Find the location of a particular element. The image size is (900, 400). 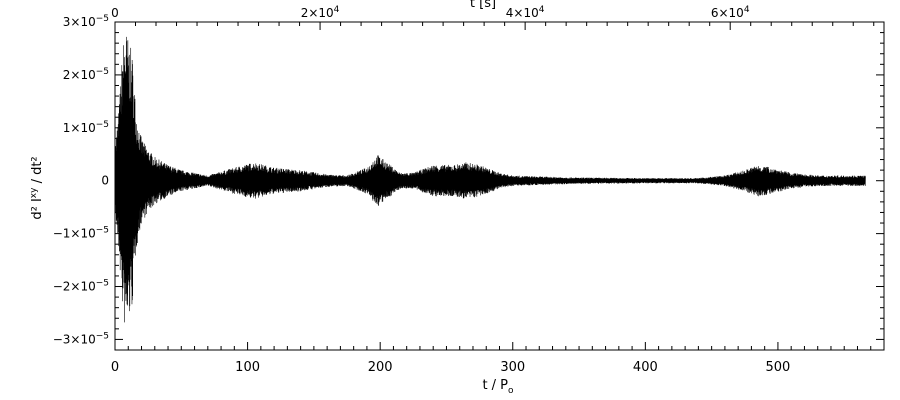

x-tick-label: 400 is located at coordinates (645, 367).